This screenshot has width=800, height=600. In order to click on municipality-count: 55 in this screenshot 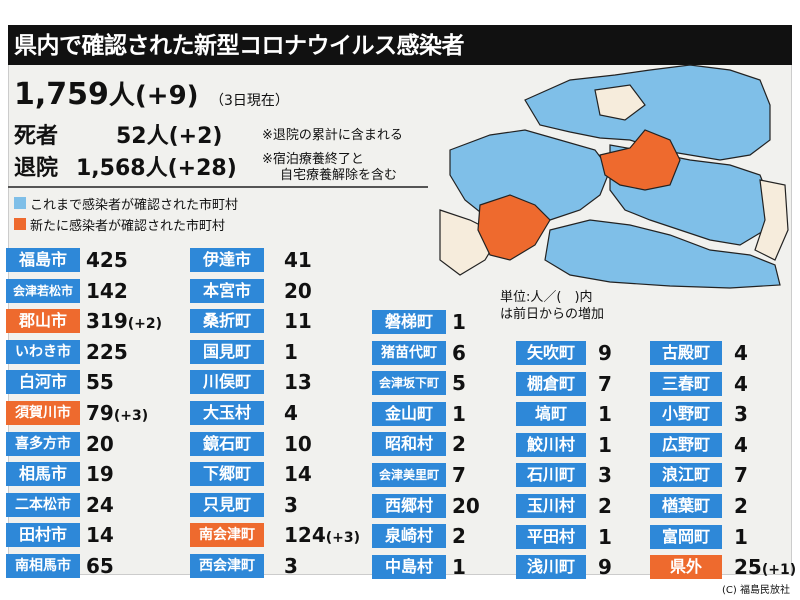, I will do `click(100, 382)`.